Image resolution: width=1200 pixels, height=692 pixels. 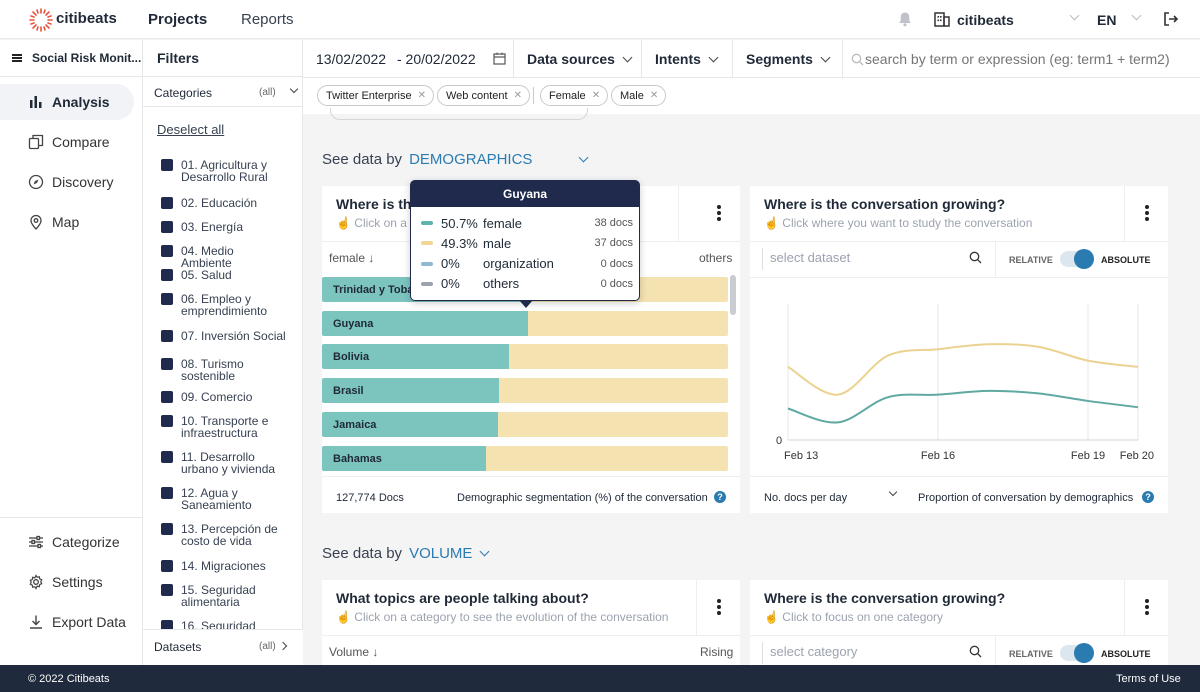 What do you see at coordinates (223, 499) in the screenshot?
I see `category-checkbox-item: 12. Agua y Saneamiento` at bounding box center [223, 499].